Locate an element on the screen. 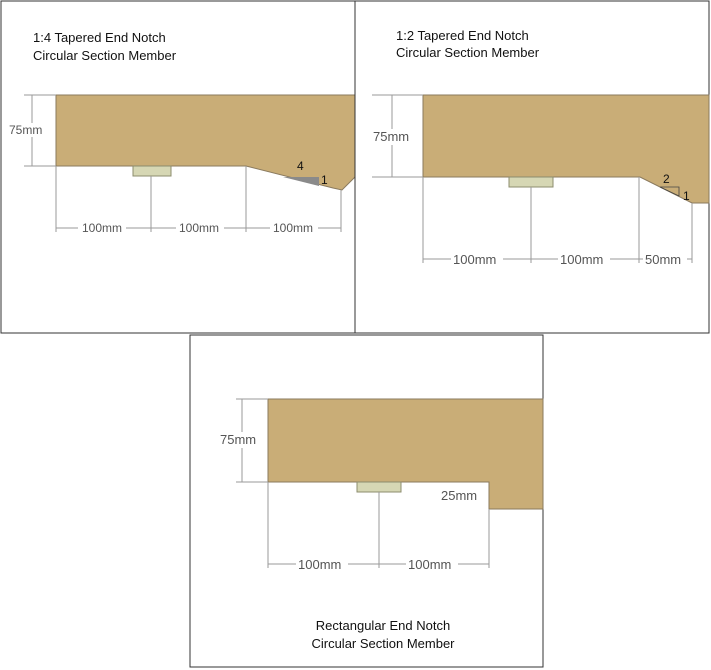  panel-title-line1: 1:2 Tapered End Notch is located at coordinates (462, 35).